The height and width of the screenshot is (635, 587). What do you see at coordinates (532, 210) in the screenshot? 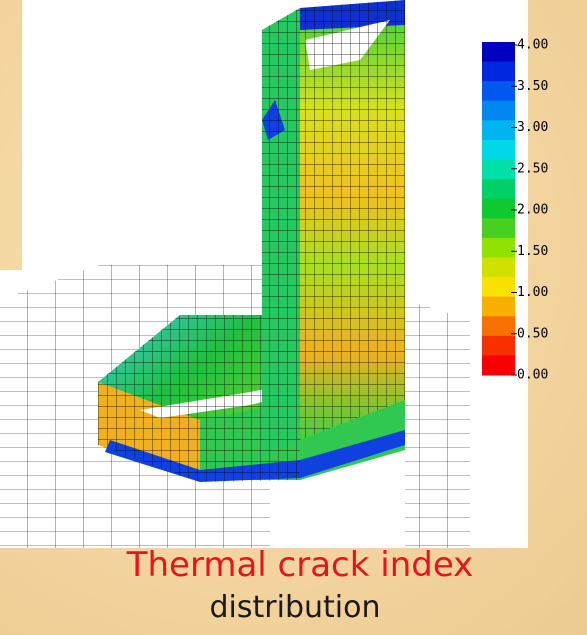
I see `legend-label: 2.00` at bounding box center [532, 210].